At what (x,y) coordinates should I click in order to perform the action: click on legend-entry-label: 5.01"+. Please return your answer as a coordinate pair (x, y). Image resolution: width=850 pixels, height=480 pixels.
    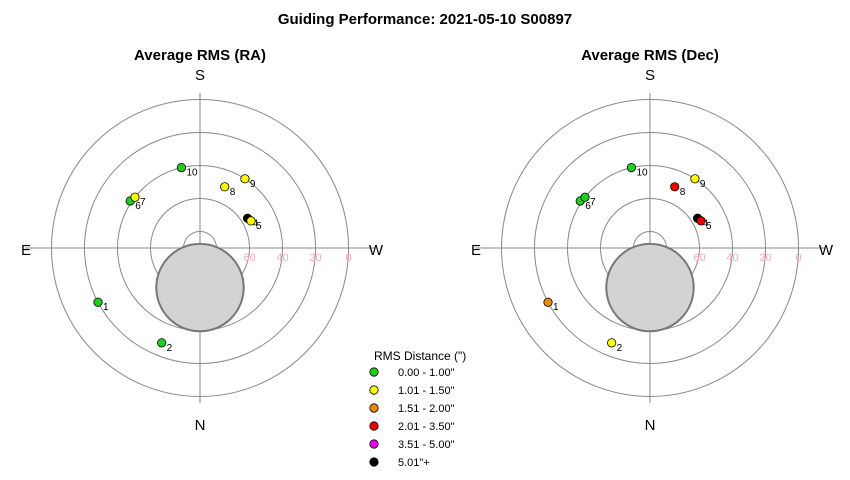
    Looking at the image, I should click on (414, 463).